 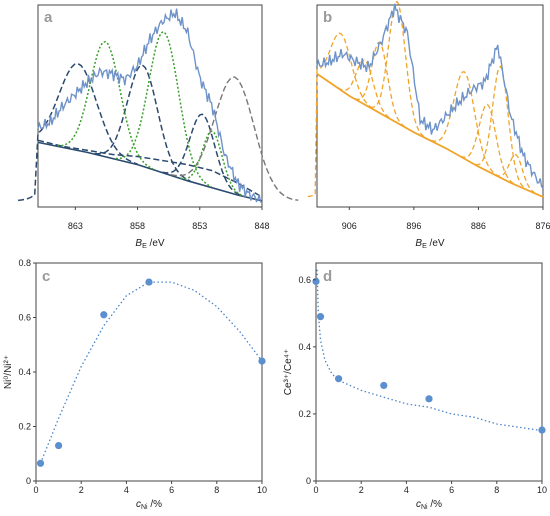 What do you see at coordinates (304, 414) in the screenshot?
I see `panel-d-y-tick-label: 0.2` at bounding box center [304, 414].